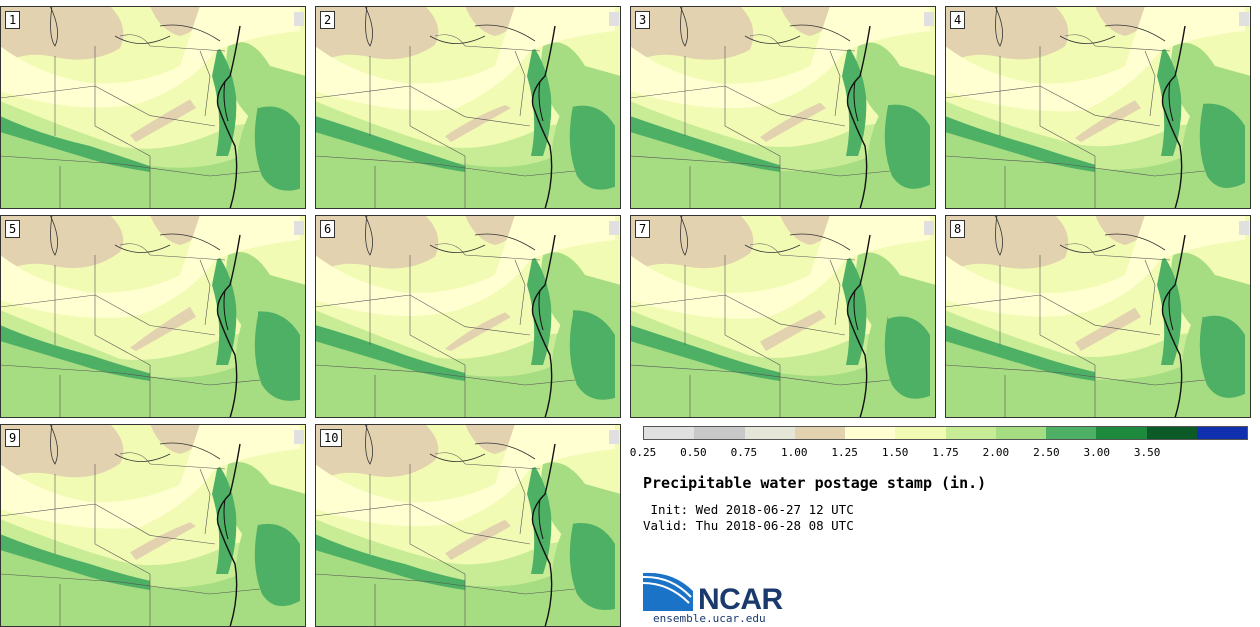  What do you see at coordinates (709, 618) in the screenshot?
I see `footer-url: ensemble.ucar.edu` at bounding box center [709, 618].